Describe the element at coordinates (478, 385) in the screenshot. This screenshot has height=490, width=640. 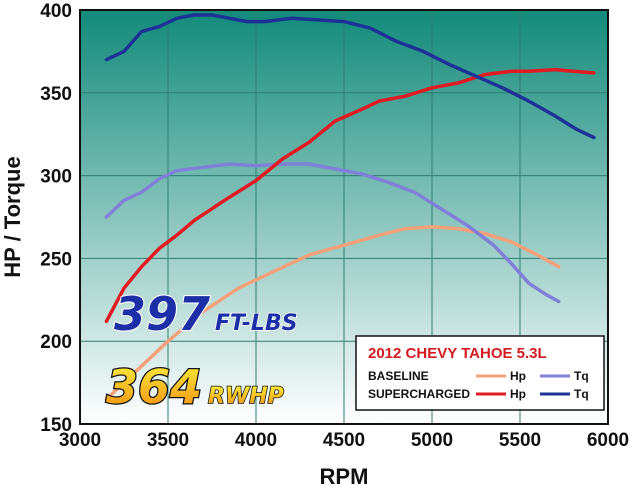
I see `legend-rows: BASELINE Hp Tq SUPERCHARGED Hp Tq` at that location.